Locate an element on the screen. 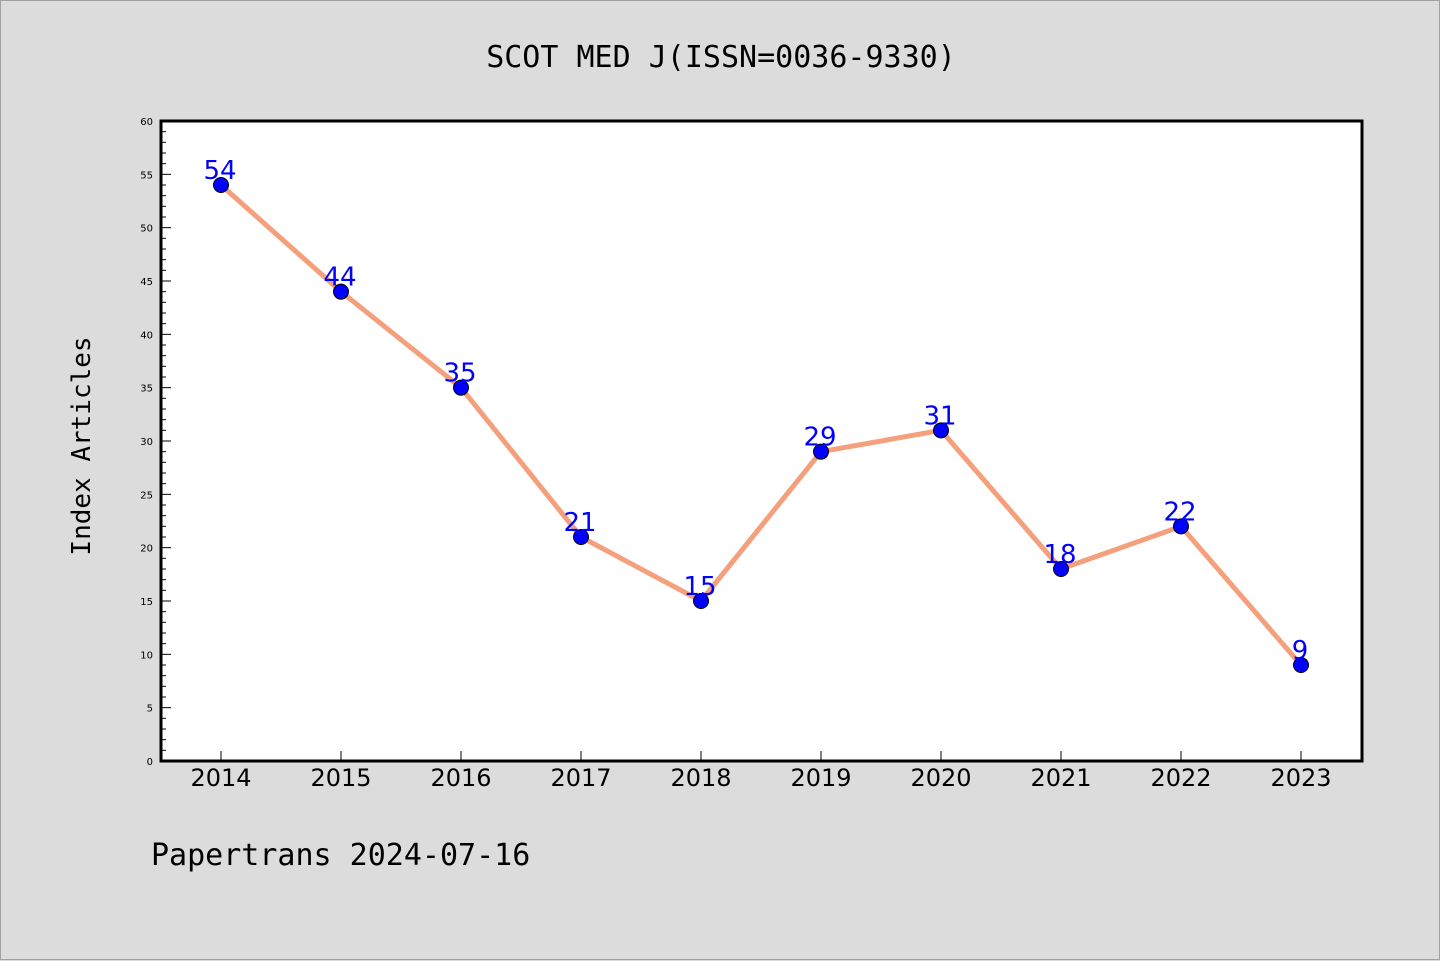 The image size is (1440, 961). data-label: 21 is located at coordinates (579, 523).